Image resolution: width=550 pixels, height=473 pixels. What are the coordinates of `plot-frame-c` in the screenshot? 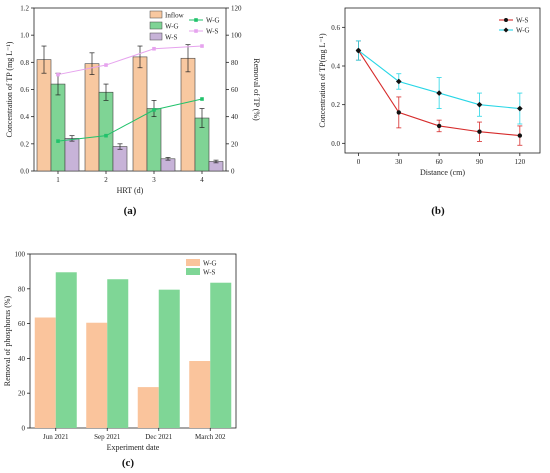 It's located at (133, 341).